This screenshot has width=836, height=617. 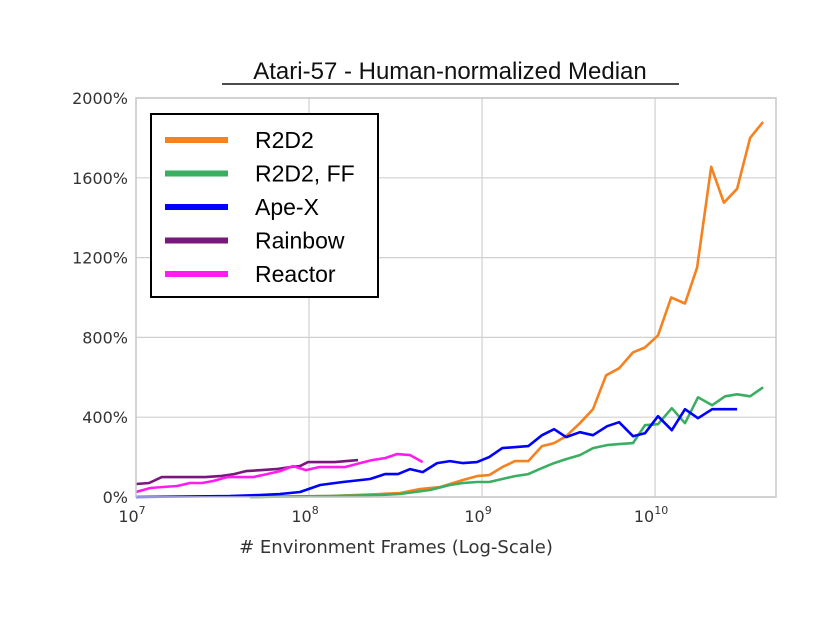 I want to click on legend: R2D2 R2D2, FF Ape-X Rainbow Reactor, so click(x=264, y=205).